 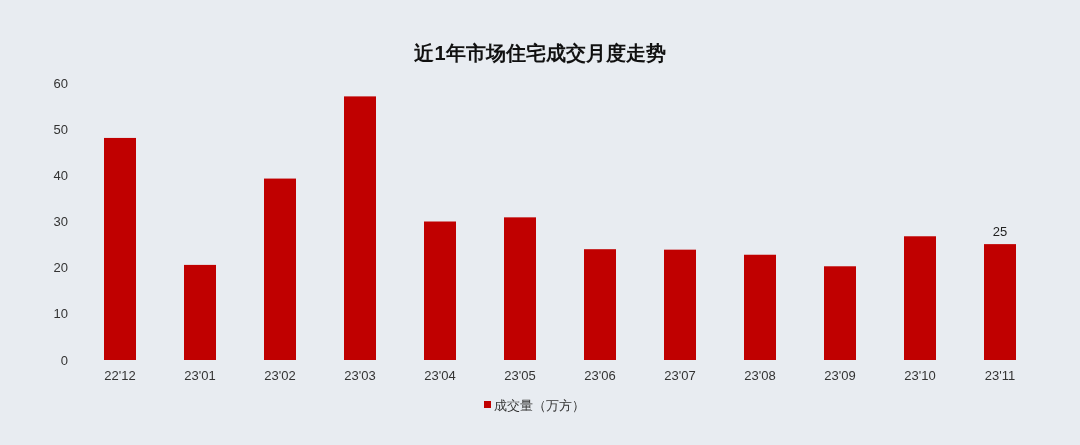 What do you see at coordinates (60, 268) in the screenshot?
I see `y-tick-label: 20` at bounding box center [60, 268].